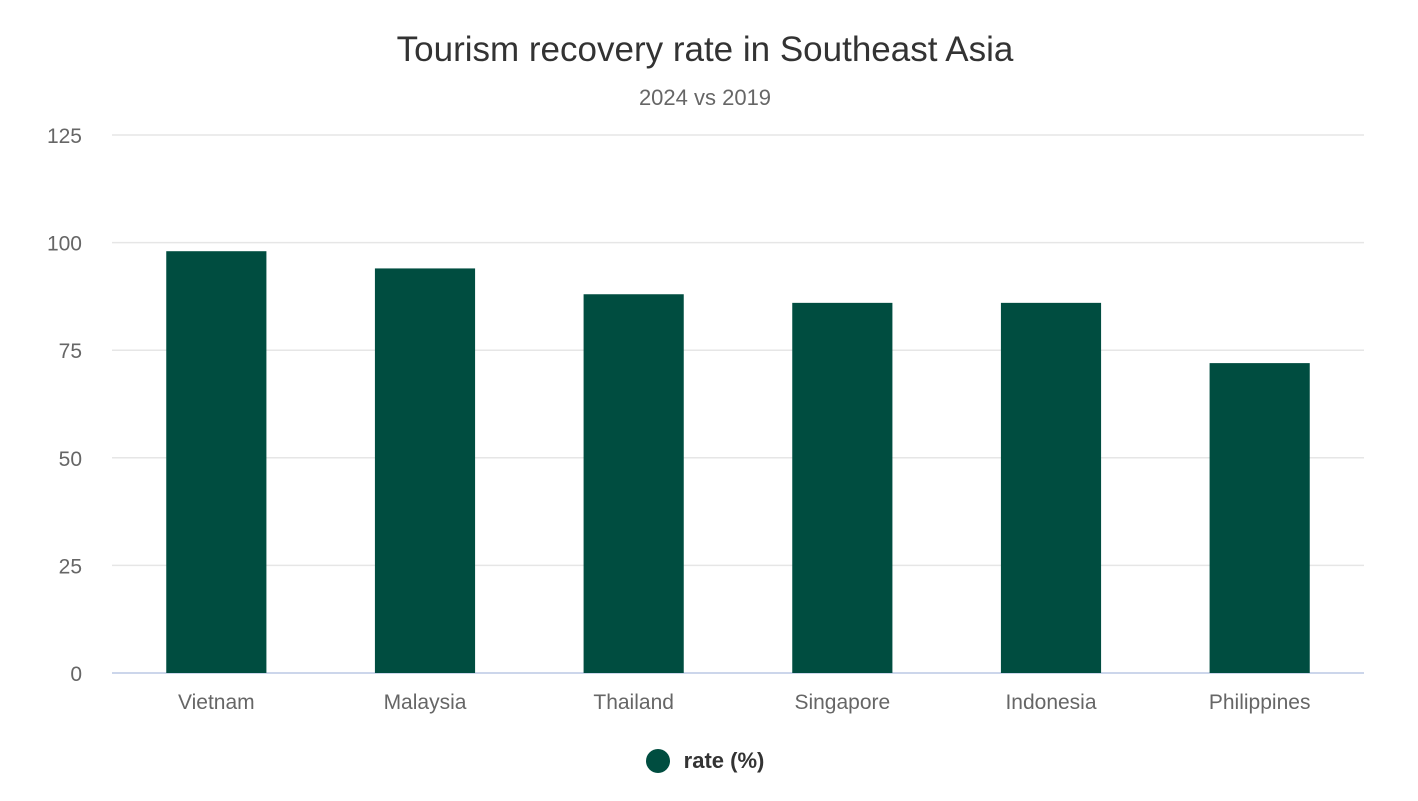 The image size is (1418, 801). Describe the element at coordinates (705, 49) in the screenshot. I see `chart-title: Tourism recovery rate in Southeast Asia` at that location.